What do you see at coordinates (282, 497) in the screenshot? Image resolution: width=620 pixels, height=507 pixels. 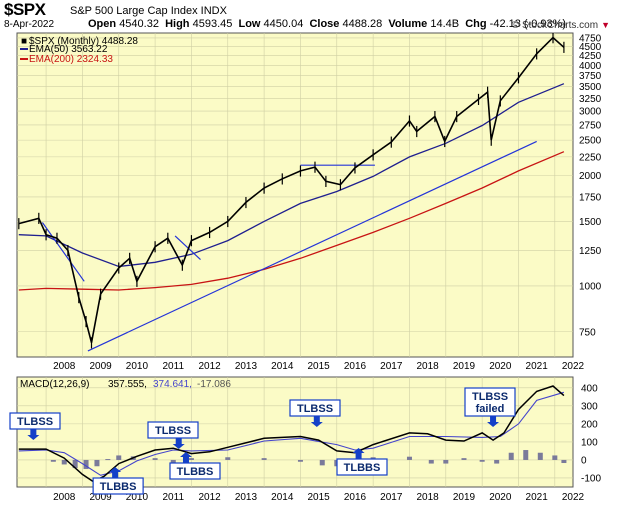 I see `x-tick-label-macd: 2014` at bounding box center [282, 497].